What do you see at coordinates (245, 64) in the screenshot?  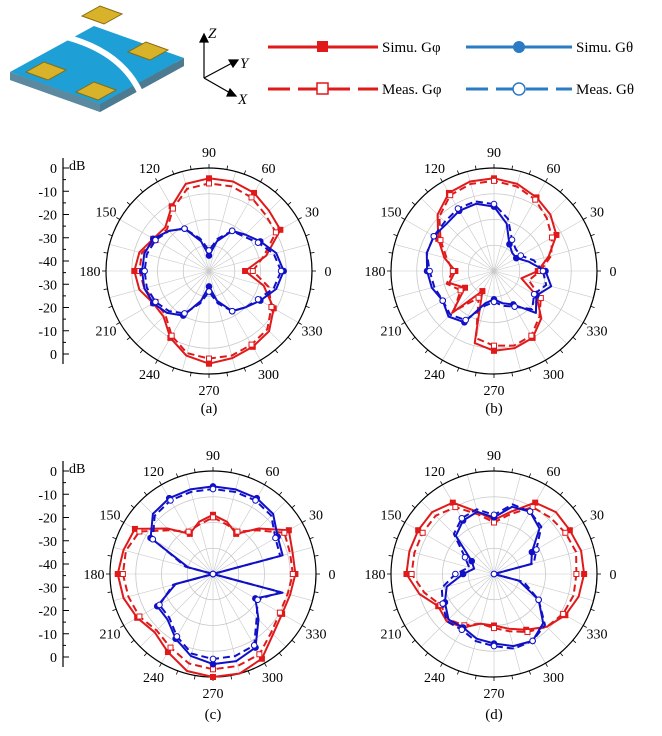 I see `axis-y-label: Y` at bounding box center [245, 64].